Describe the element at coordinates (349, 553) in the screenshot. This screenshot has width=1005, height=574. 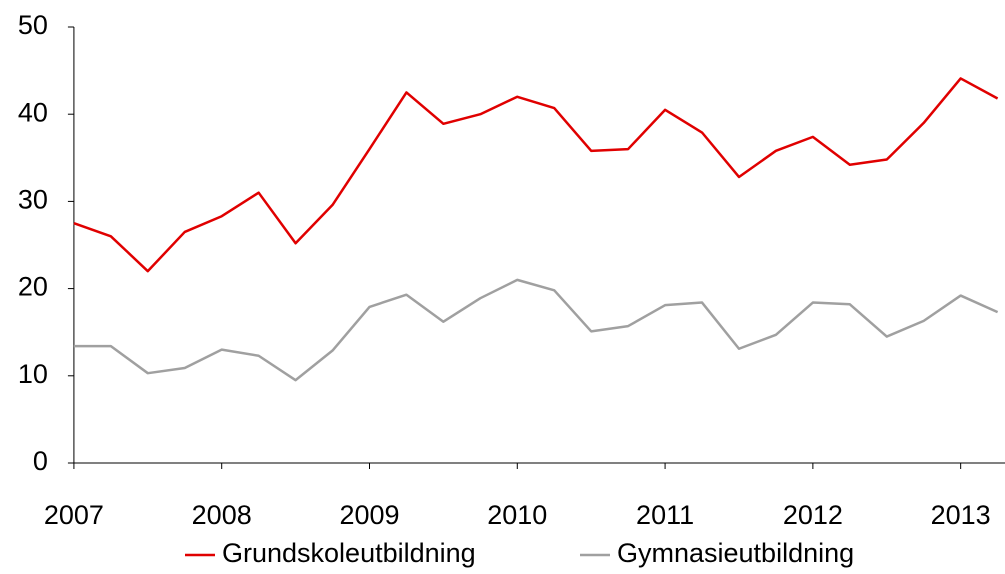
I see `legend-label: Grundskoleutbildning` at that location.